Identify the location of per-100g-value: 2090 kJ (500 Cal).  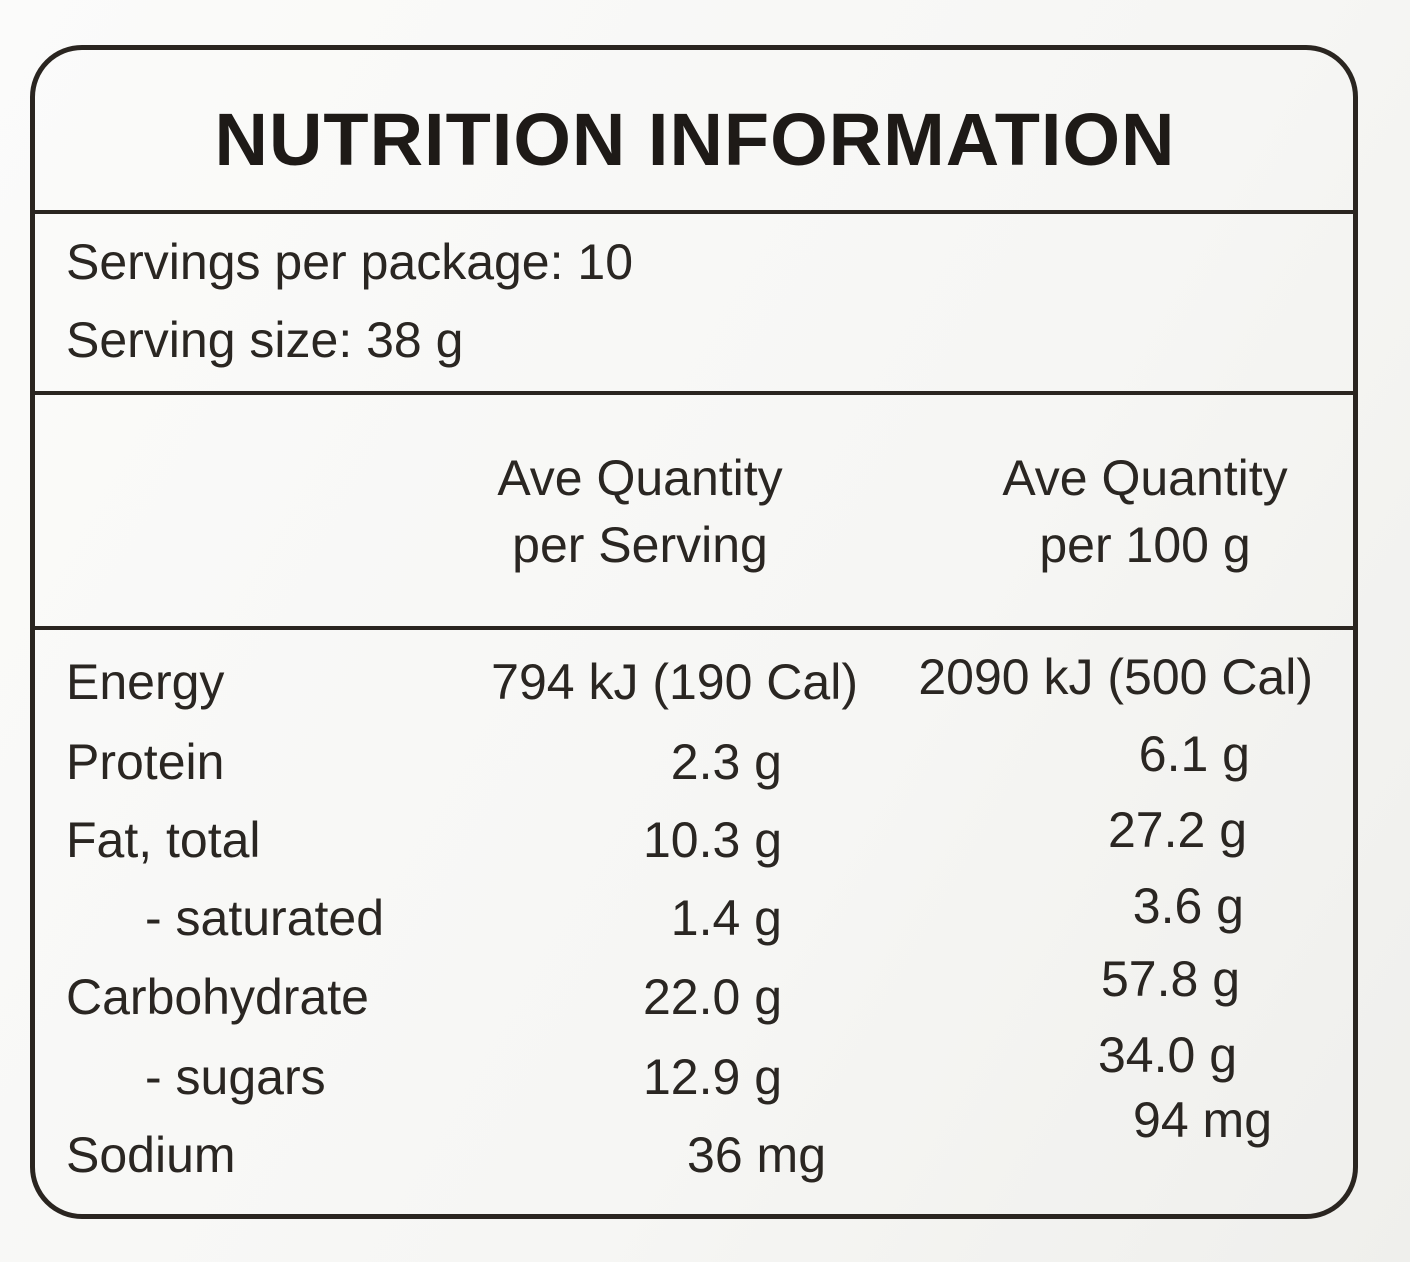
(1115, 677).